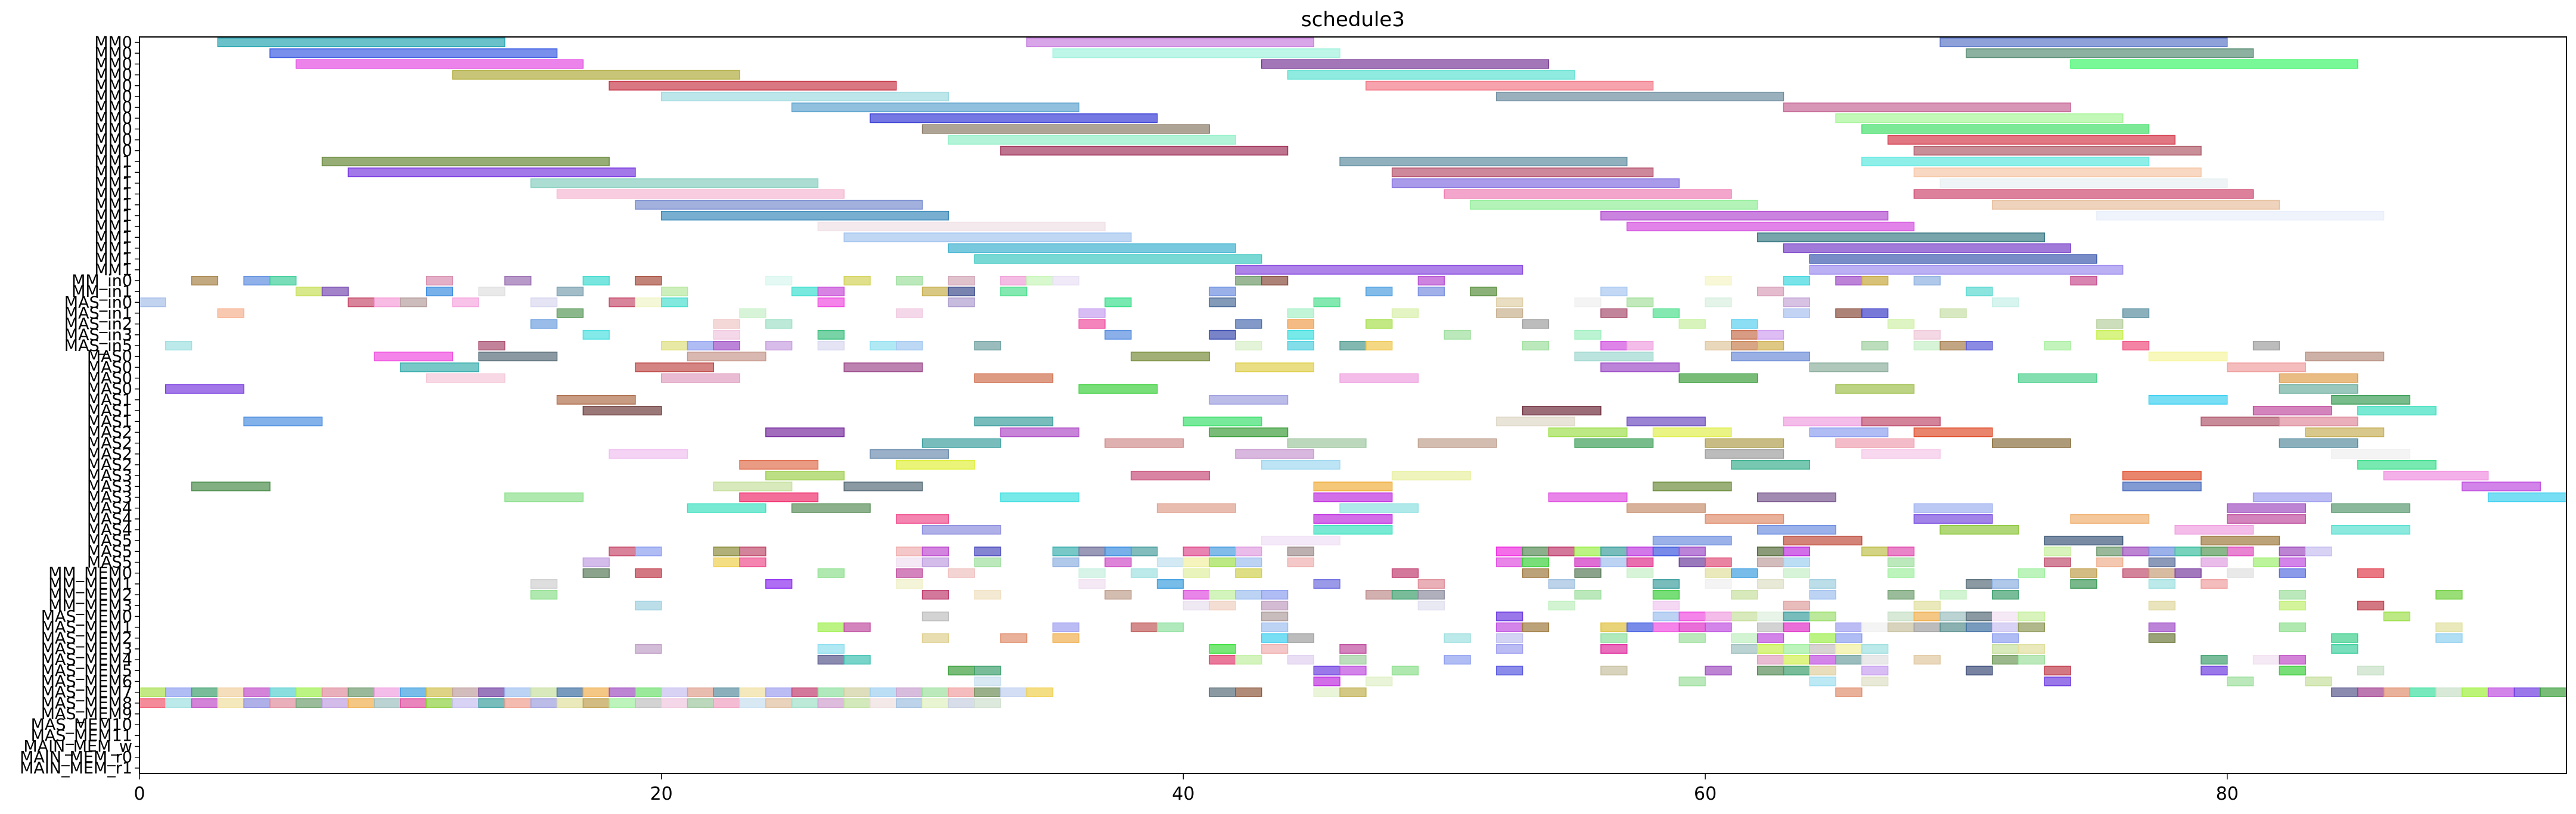 The height and width of the screenshot is (814, 2576). Describe the element at coordinates (87, 649) in the screenshot. I see `y-tick-label: MAS_MEM3` at that location.